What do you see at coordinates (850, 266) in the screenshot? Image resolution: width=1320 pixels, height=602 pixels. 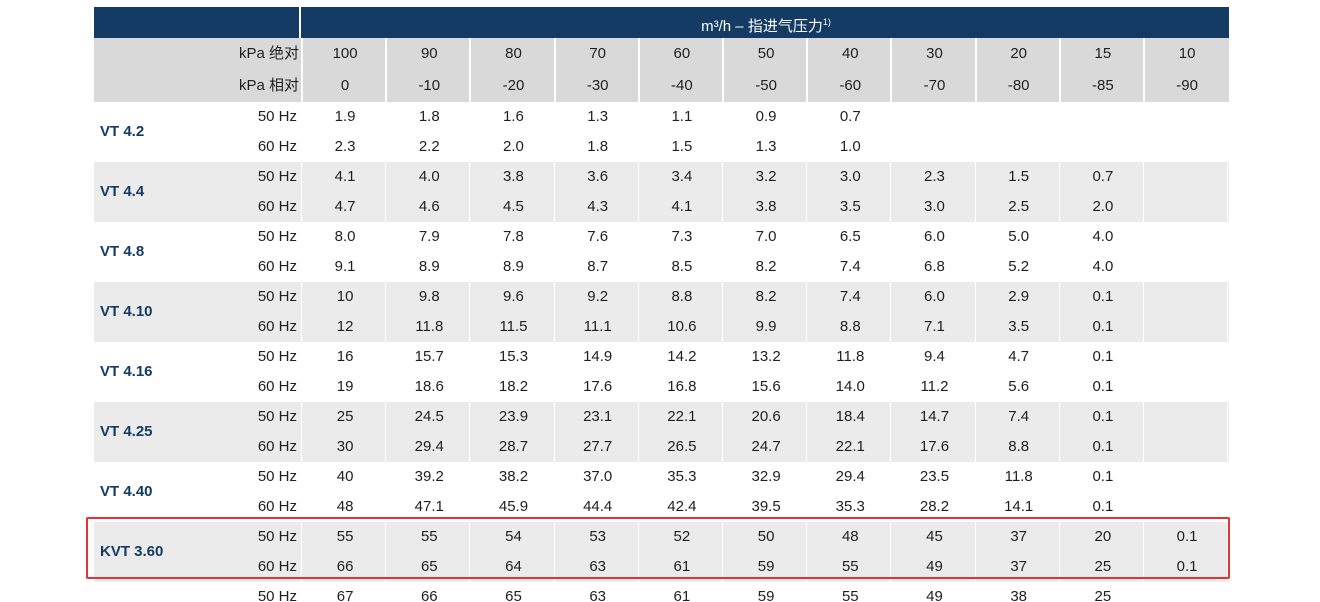 I see `flow-value-60hz: 7.4` at bounding box center [850, 266].